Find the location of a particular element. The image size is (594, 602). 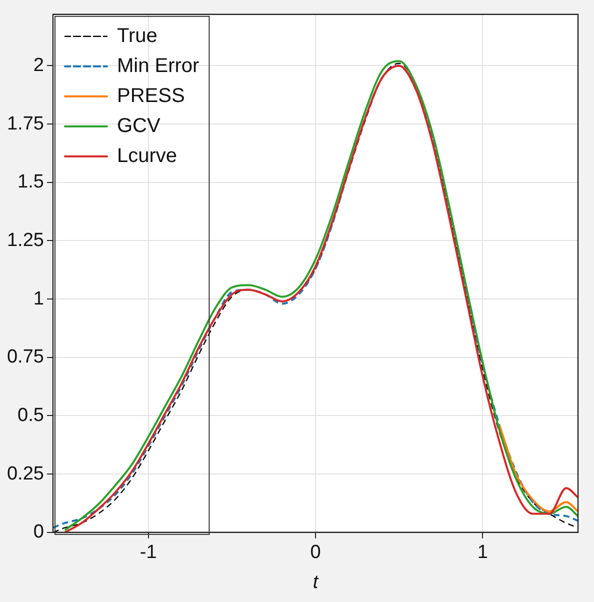

y-tick-label: 1.75 is located at coordinates (25, 123).